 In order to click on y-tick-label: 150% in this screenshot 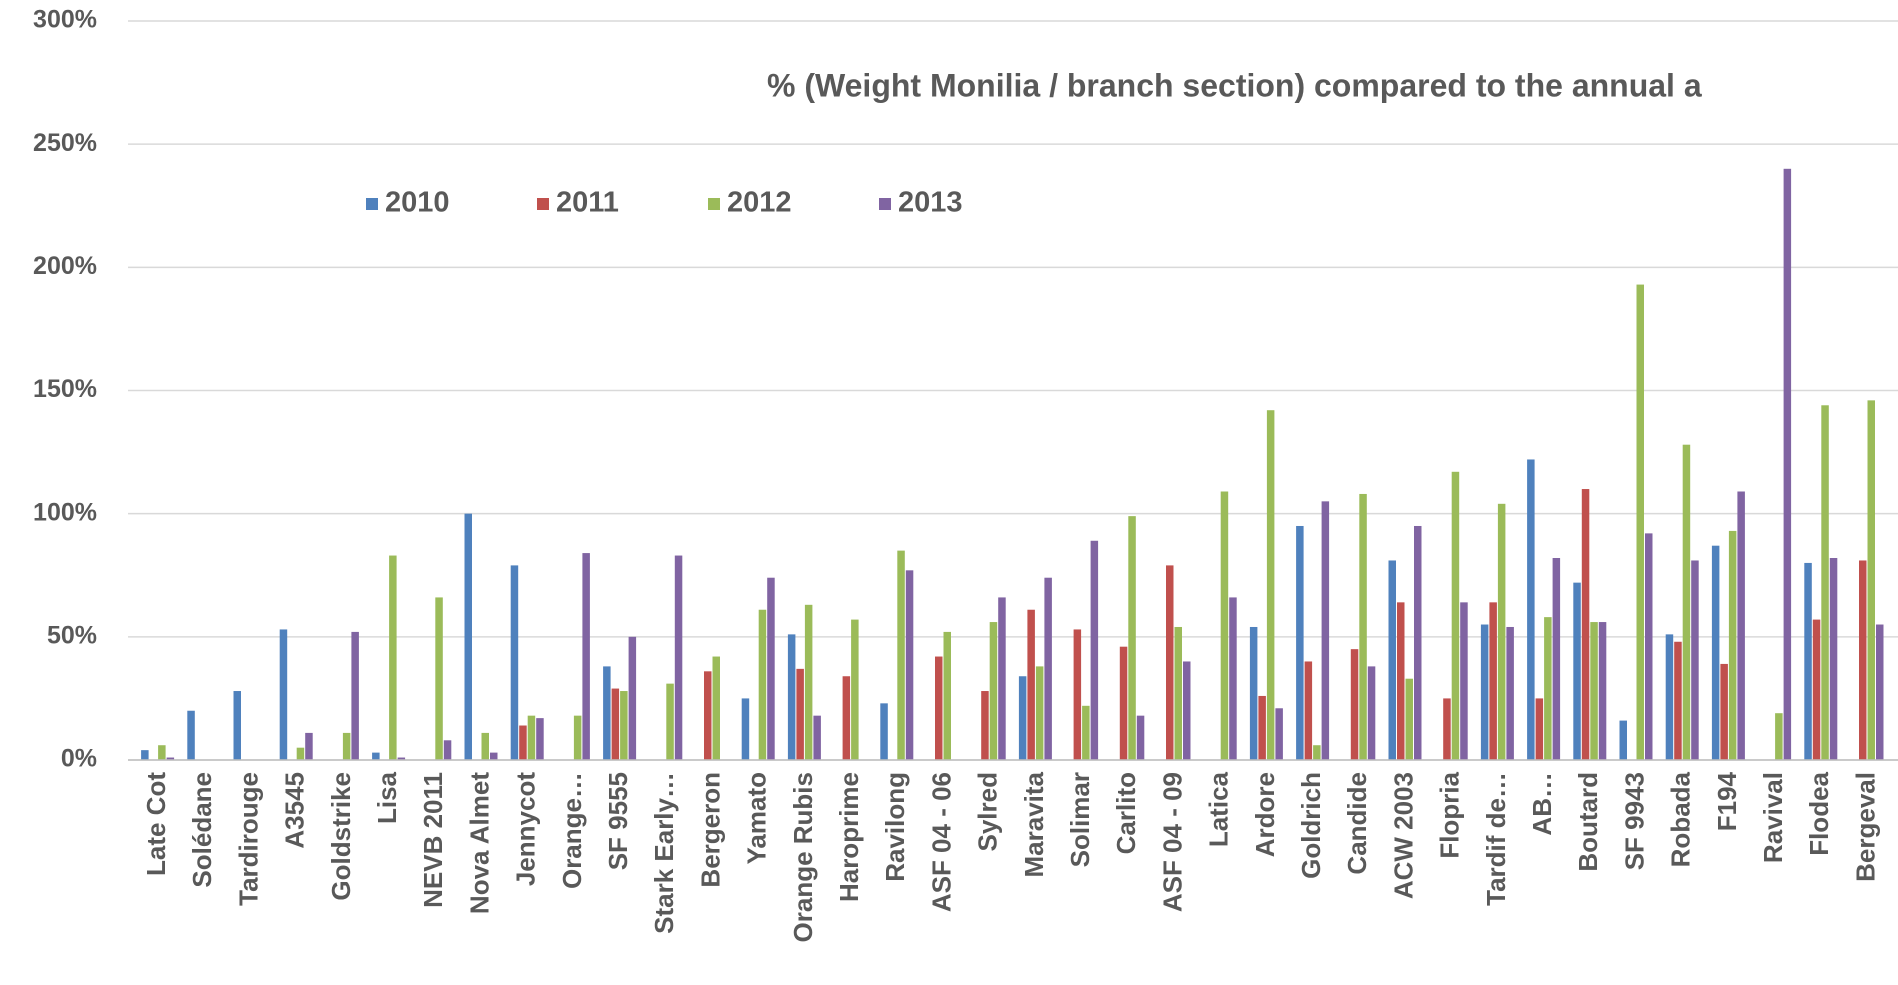, I will do `click(65, 389)`.